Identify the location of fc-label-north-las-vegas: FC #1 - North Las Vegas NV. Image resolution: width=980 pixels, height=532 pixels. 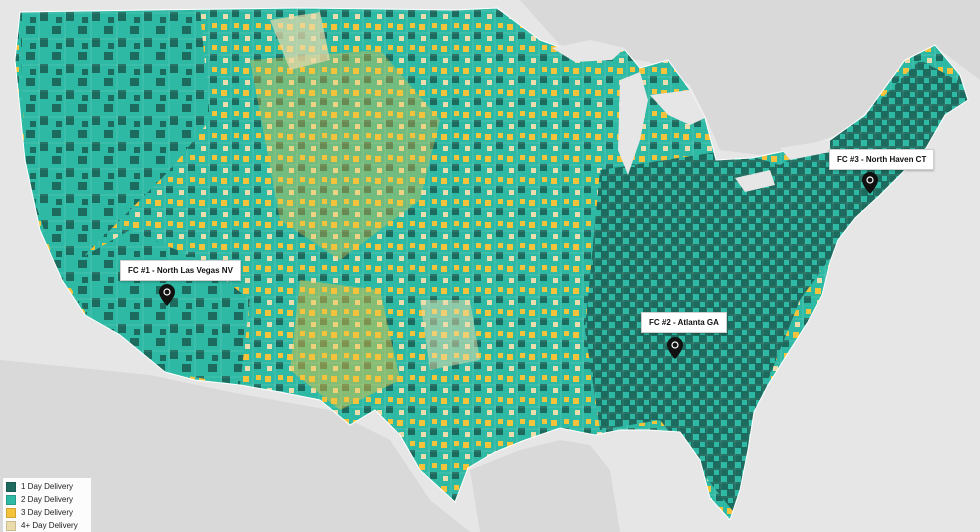
(180, 270).